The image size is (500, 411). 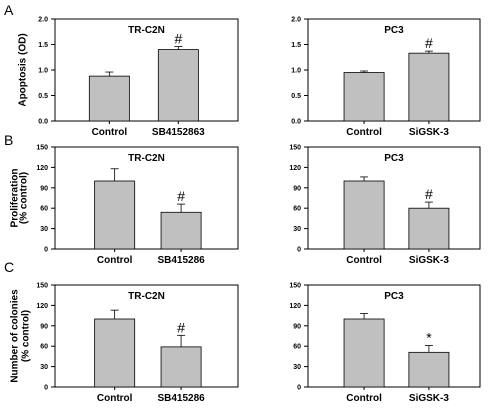 I want to click on panel-letter-b: B, so click(x=8, y=140).